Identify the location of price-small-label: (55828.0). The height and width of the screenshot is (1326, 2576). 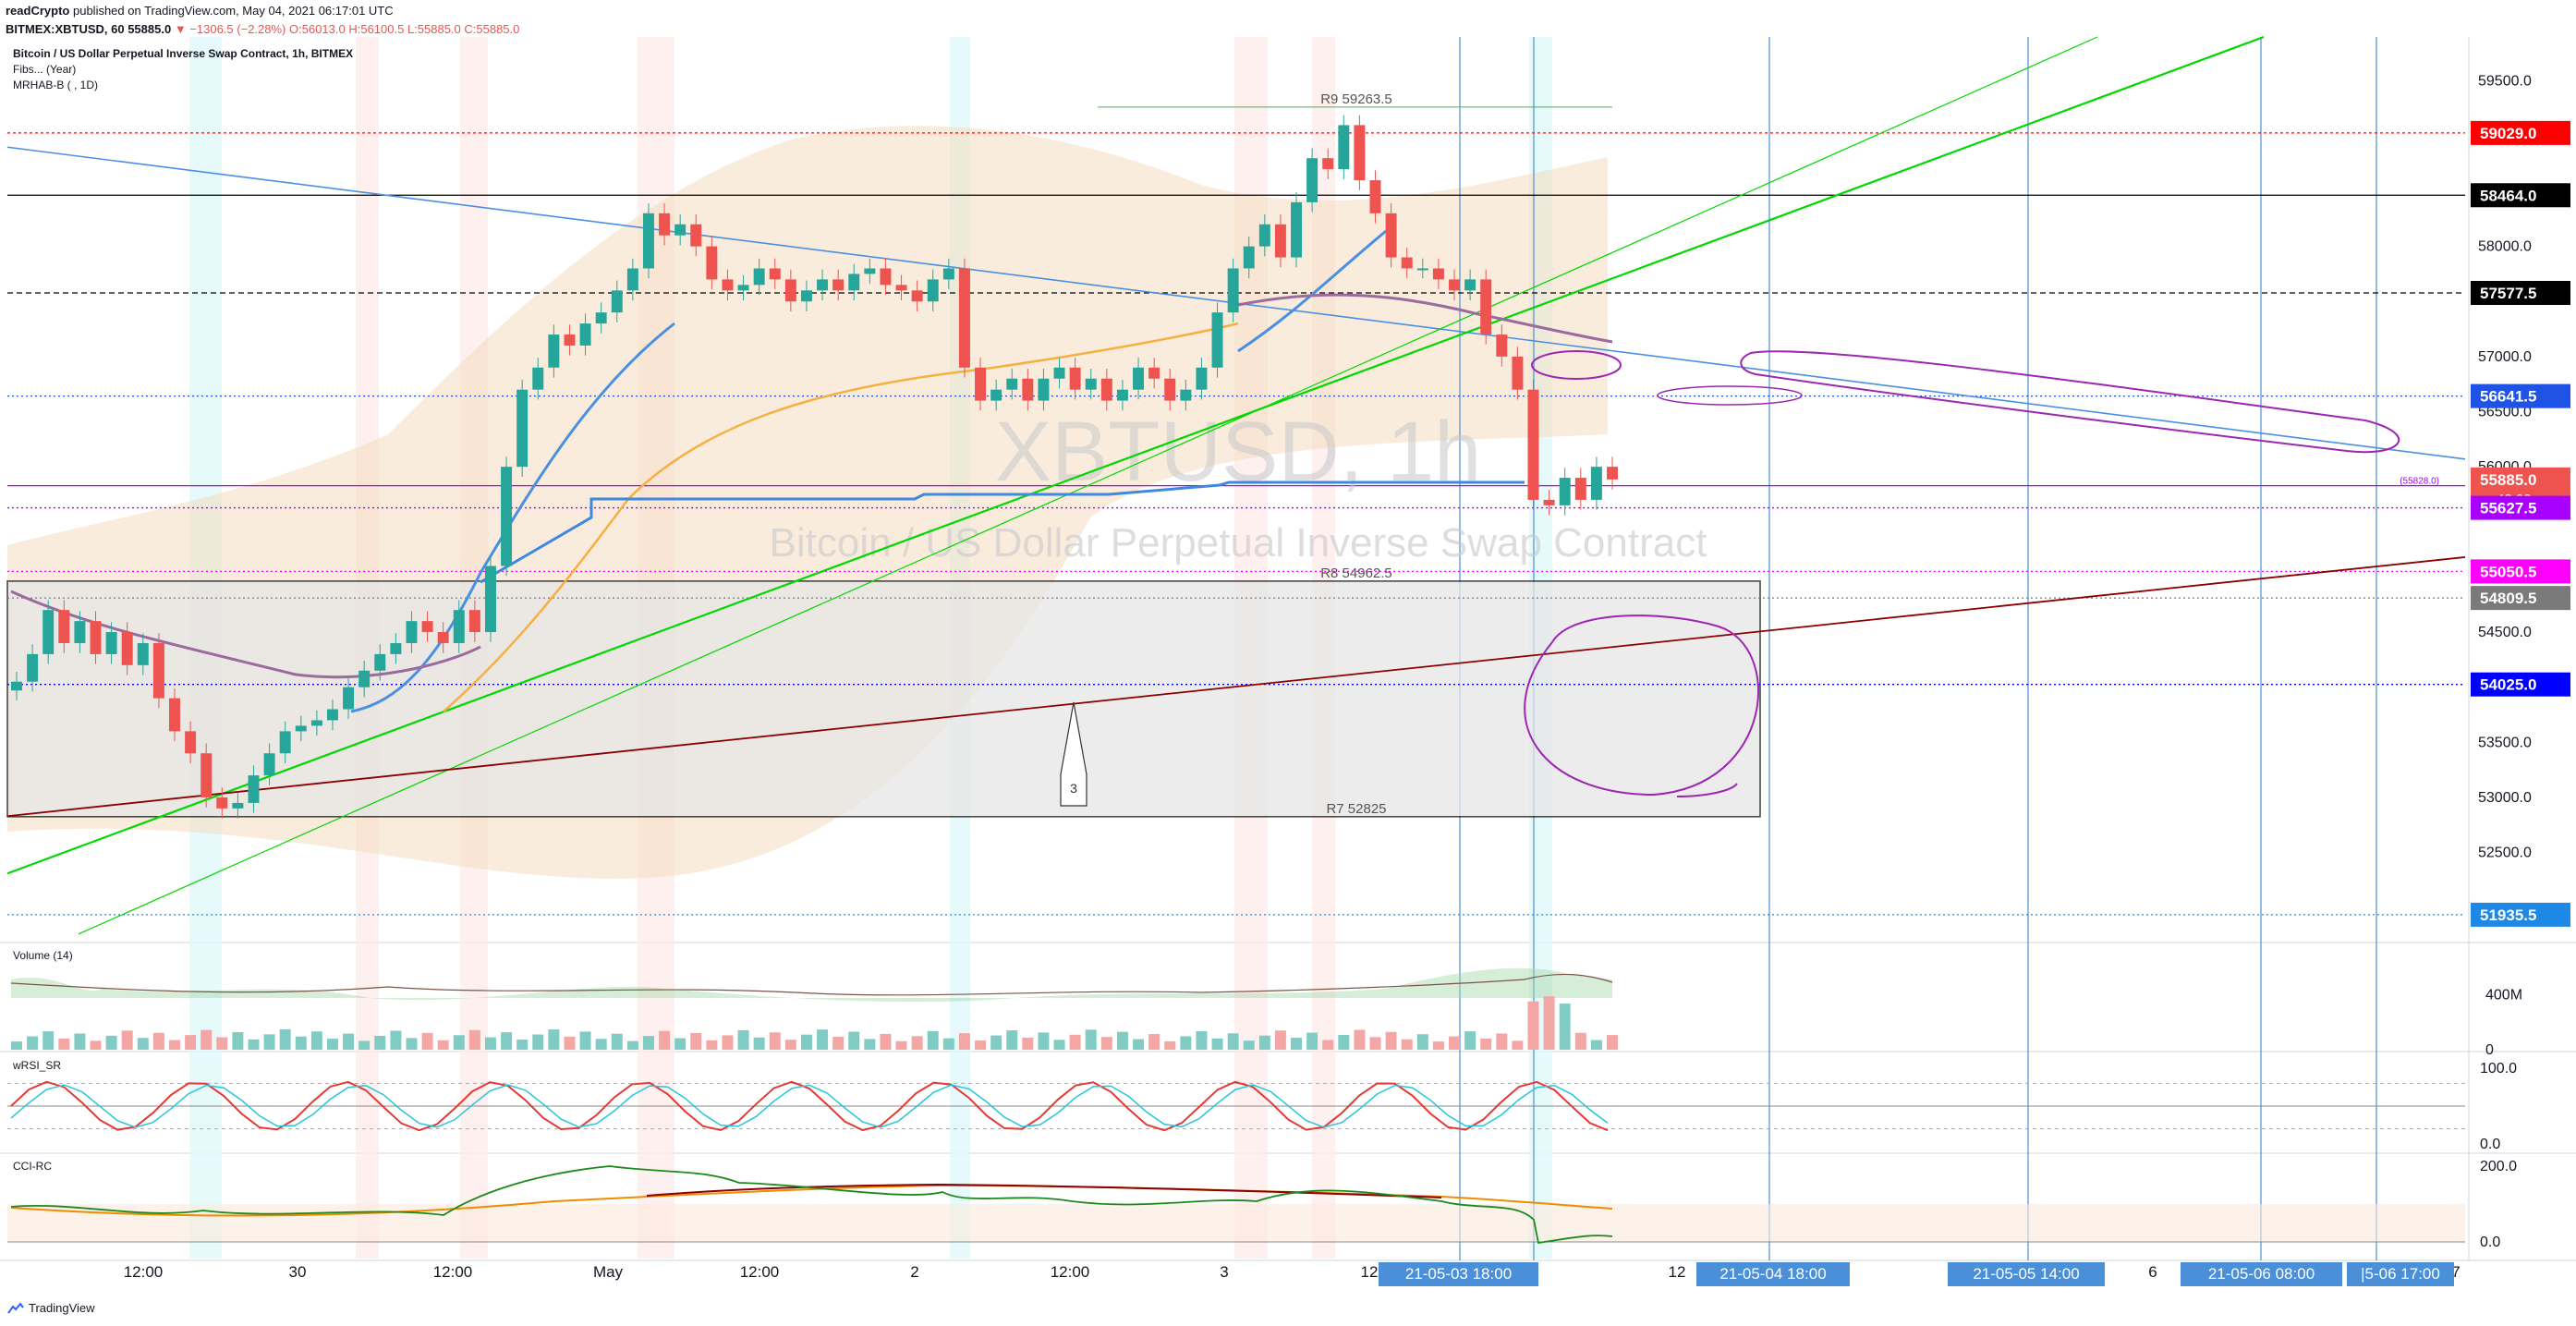
(2419, 482).